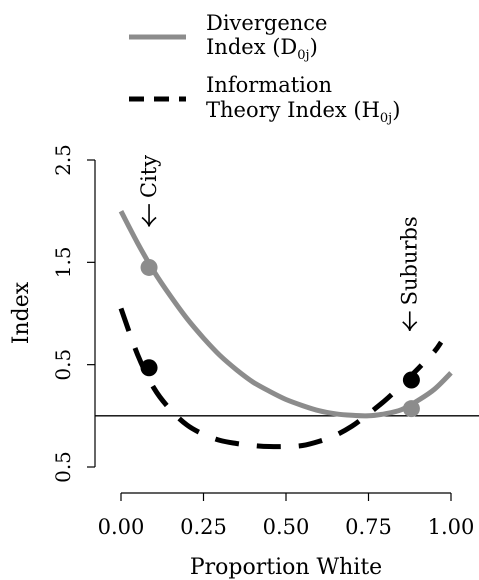  What do you see at coordinates (262, 49) in the screenshot?
I see `legend-label-0-line2: Index (D0j)` at bounding box center [262, 49].